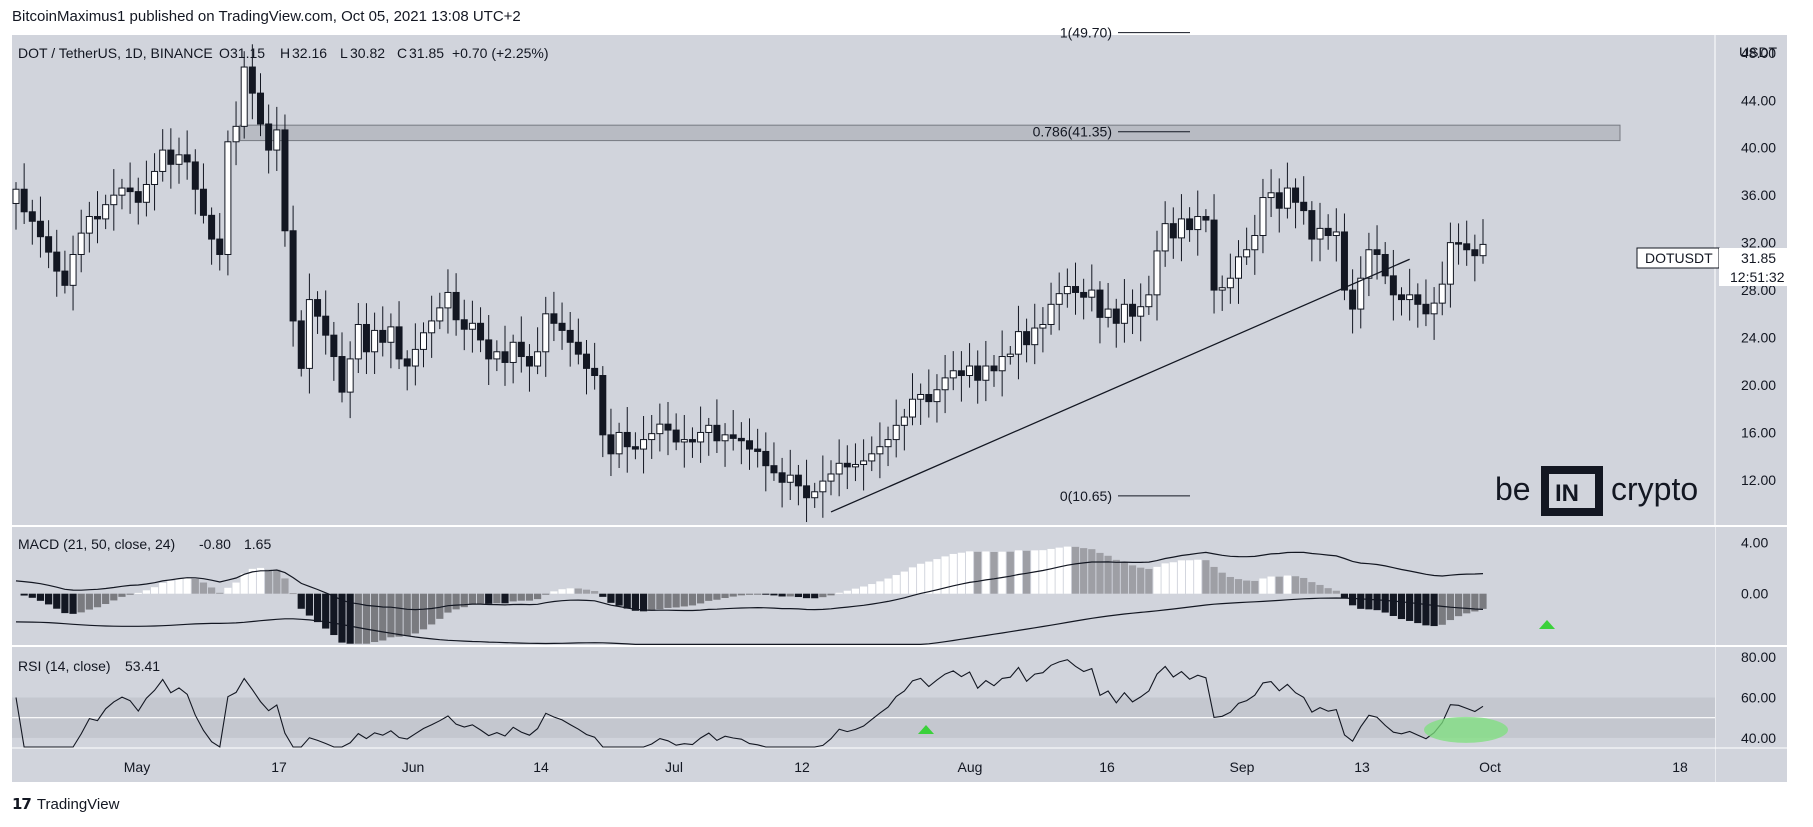 This screenshot has height=827, width=1813. What do you see at coordinates (1754, 594) in the screenshot?
I see `macd-tick-label: 0.00` at bounding box center [1754, 594].